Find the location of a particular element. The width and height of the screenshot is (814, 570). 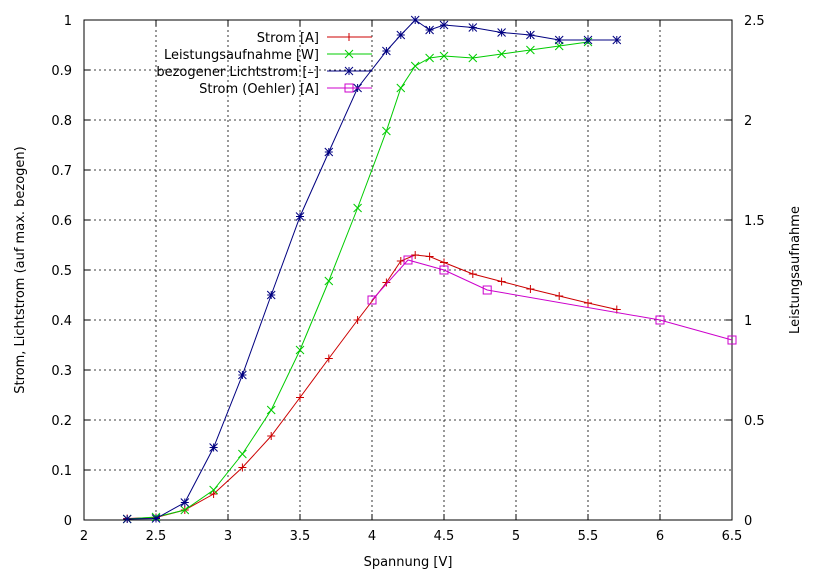

x-tick-label: 3.5 is located at coordinates (300, 536).